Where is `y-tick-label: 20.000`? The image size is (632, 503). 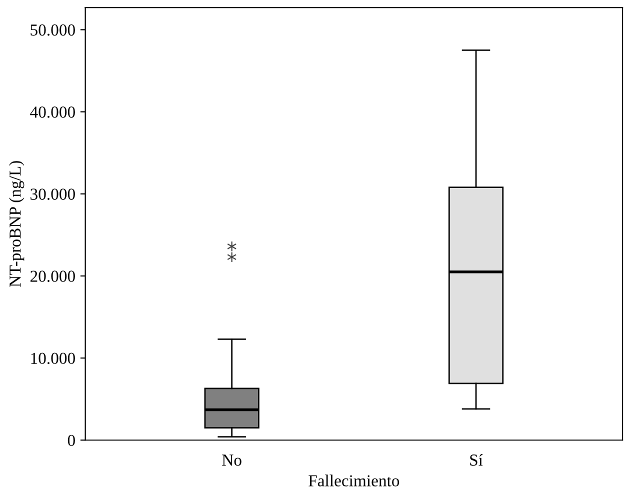
y-tick-label: 20.000 is located at coordinates (52, 276).